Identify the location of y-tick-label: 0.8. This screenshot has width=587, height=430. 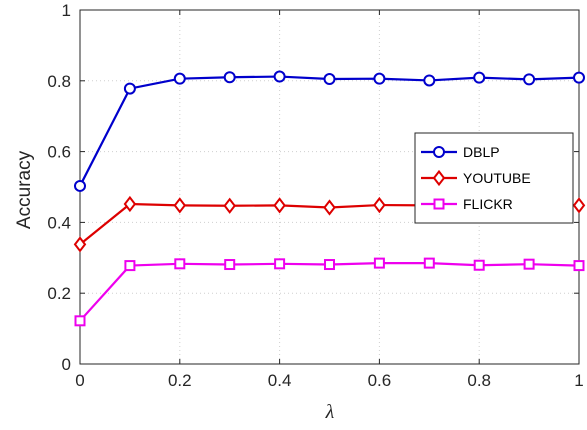
(59, 81).